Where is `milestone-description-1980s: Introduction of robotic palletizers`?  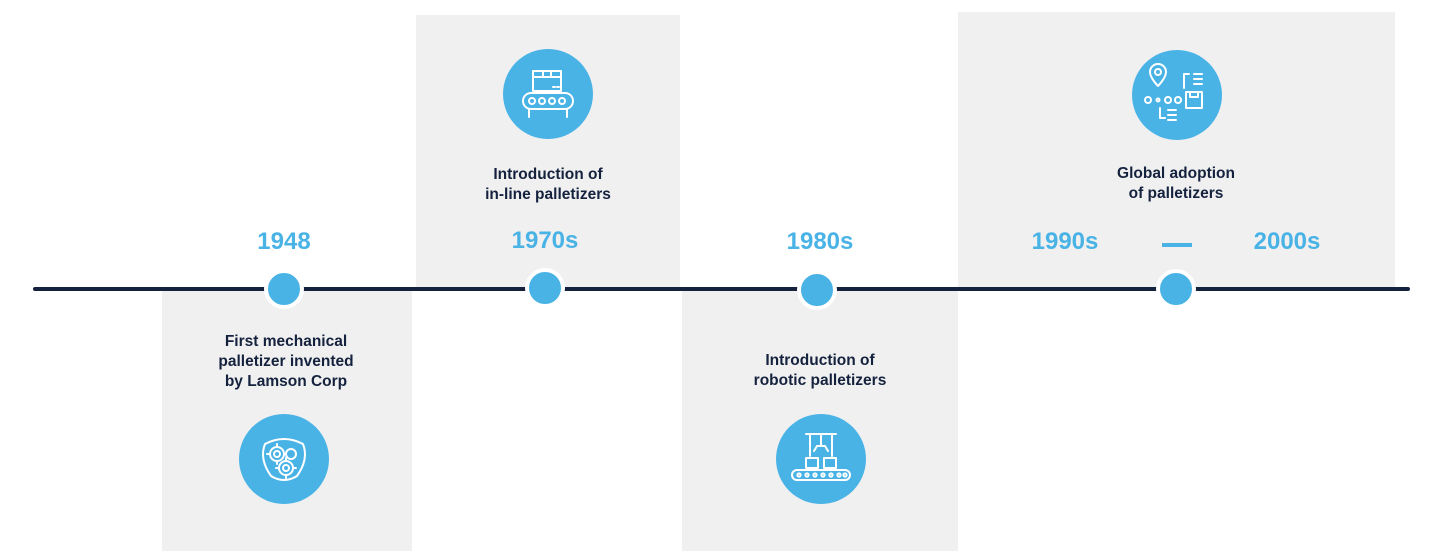
milestone-description-1980s: Introduction of robotic palletizers is located at coordinates (820, 371).